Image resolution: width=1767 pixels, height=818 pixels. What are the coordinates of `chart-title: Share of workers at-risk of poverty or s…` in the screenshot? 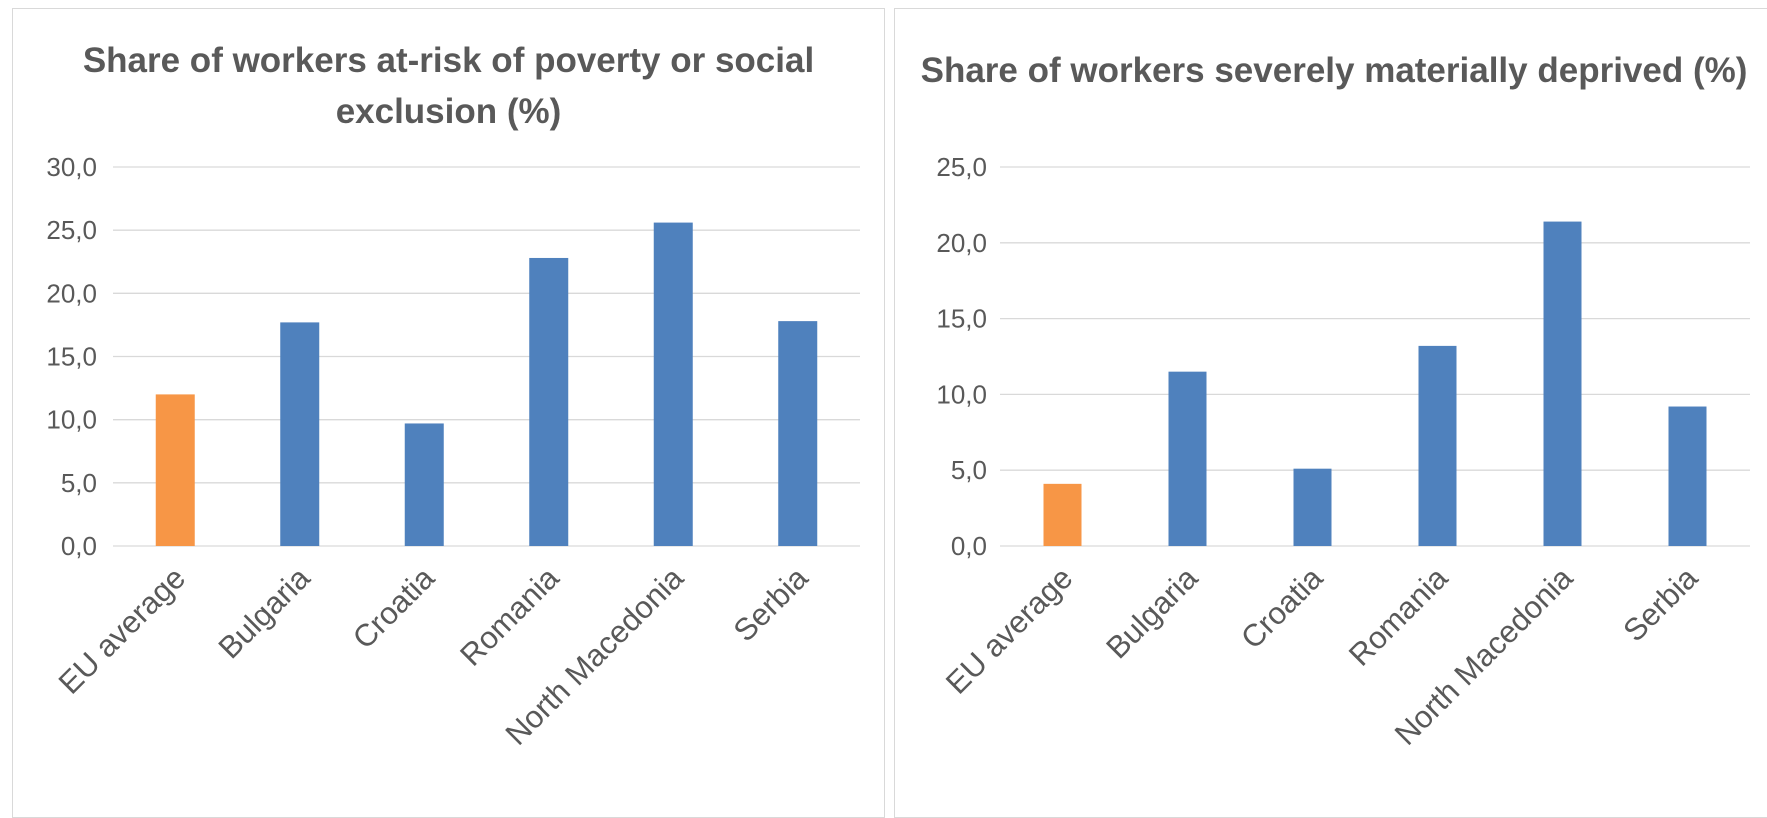 It's located at (448, 86).